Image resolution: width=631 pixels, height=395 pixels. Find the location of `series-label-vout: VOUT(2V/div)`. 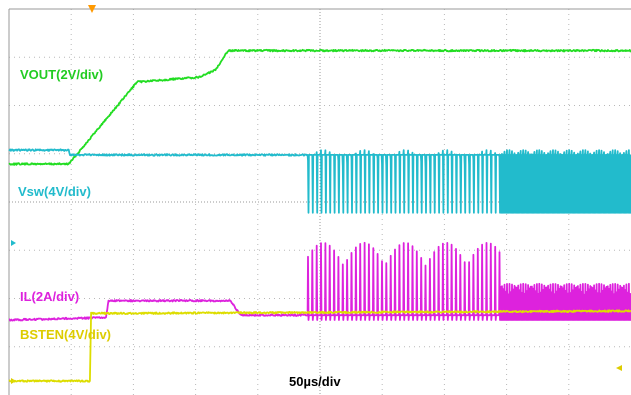

series-label-vout: VOUT(2V/div) is located at coordinates (61, 74).